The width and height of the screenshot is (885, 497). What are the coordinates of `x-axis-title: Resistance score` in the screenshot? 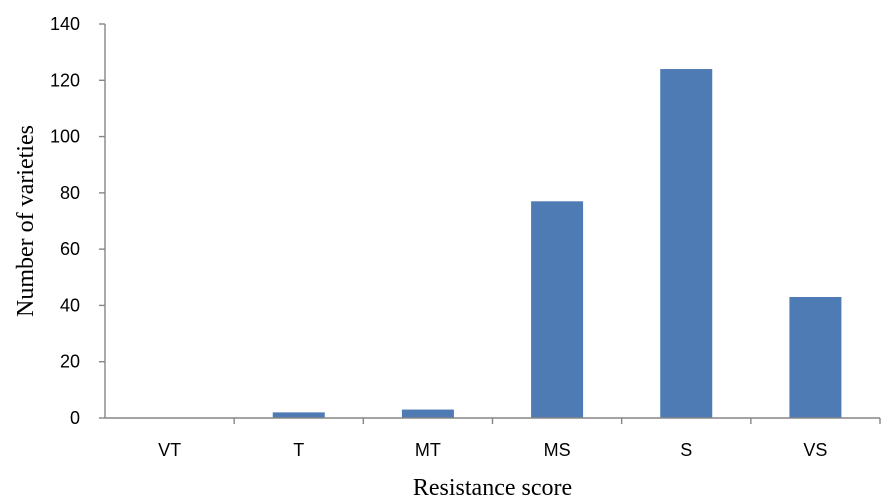 It's located at (492, 486).